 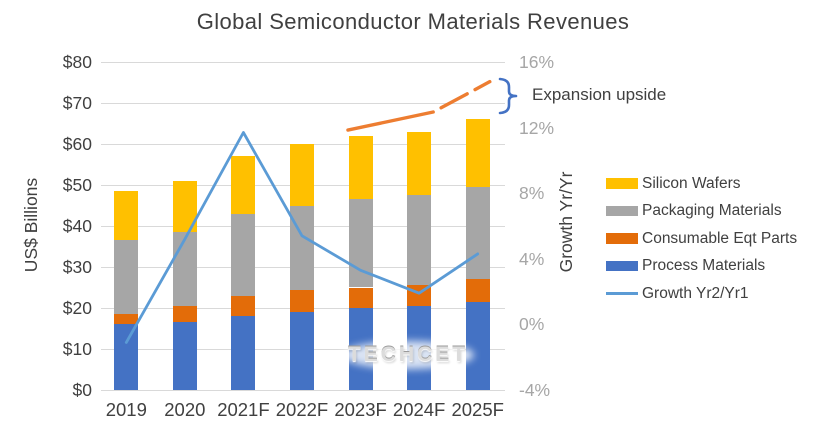 I want to click on chart-title: Global Semiconductor Materials Revenues, so click(x=413, y=21).